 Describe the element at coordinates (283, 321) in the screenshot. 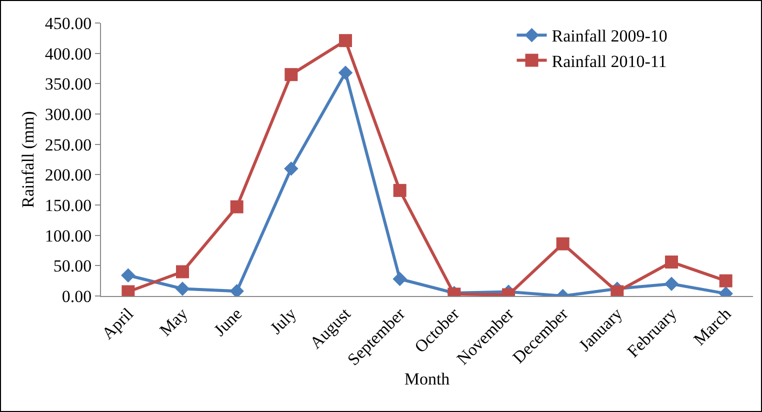

I see `x-tick-label: July` at that location.